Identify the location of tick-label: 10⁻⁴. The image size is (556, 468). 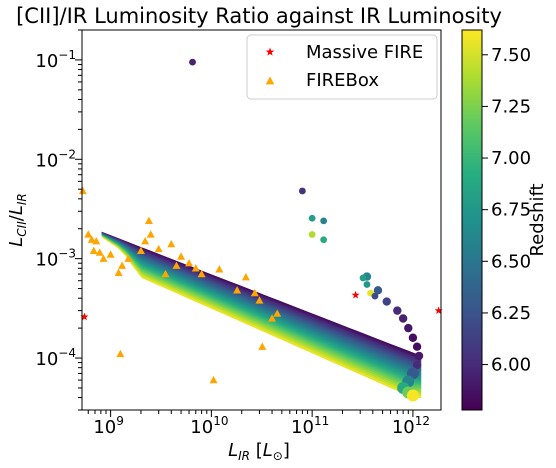
(55, 358).